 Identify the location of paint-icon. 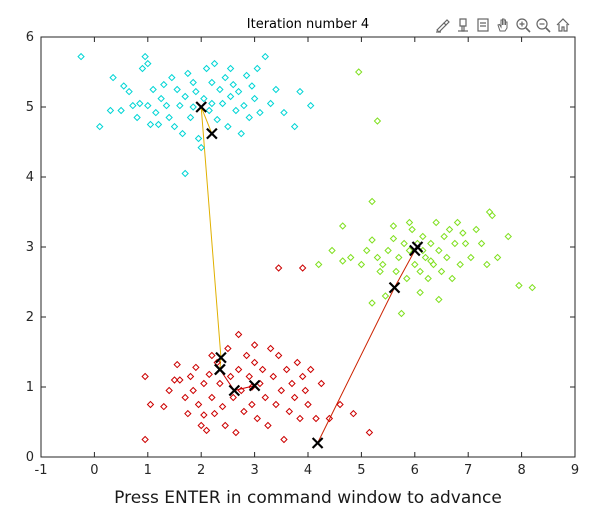
(463, 25).